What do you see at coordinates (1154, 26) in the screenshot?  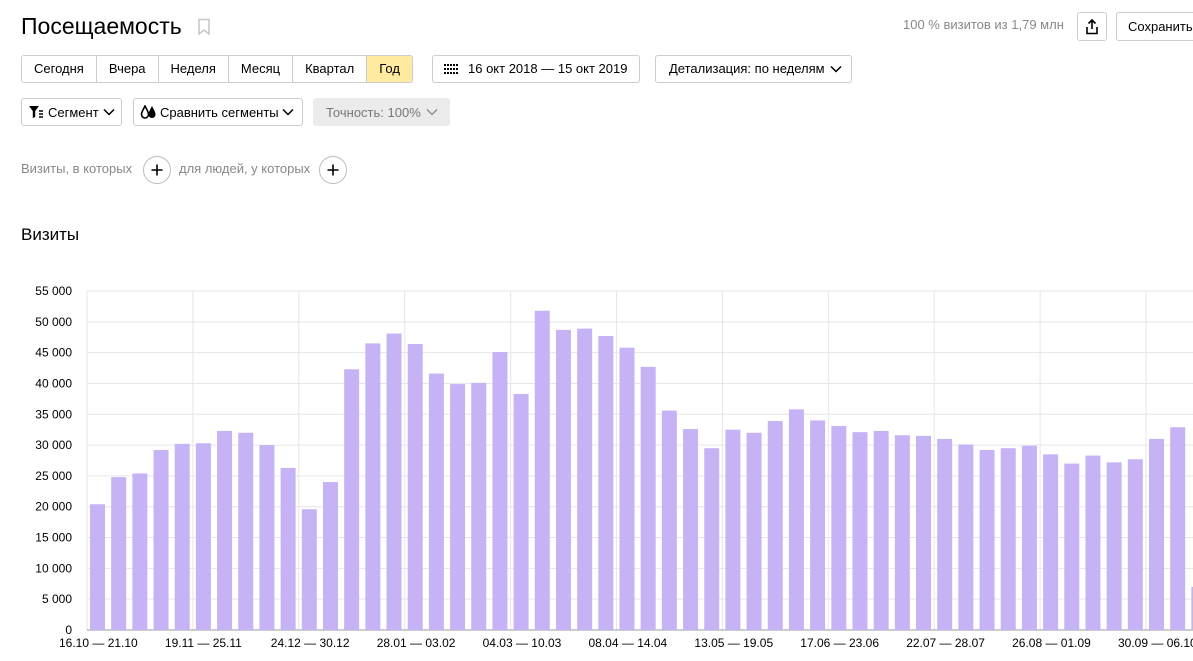 I see `save-button: Сохранить` at bounding box center [1154, 26].